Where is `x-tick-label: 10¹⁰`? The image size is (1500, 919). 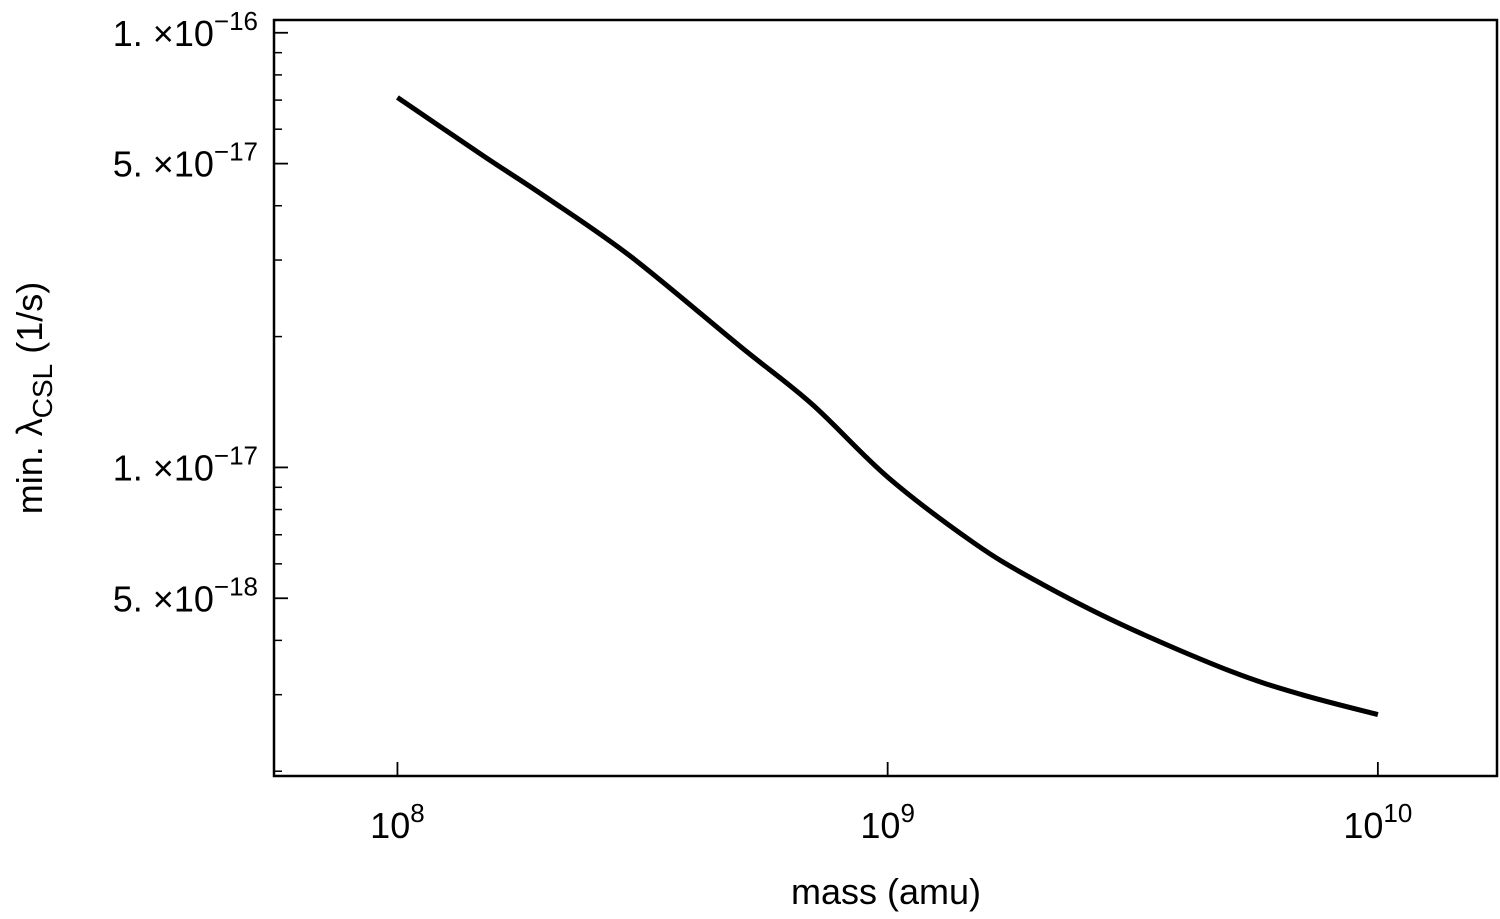
x-tick-label: 10¹⁰ is located at coordinates (1377, 822).